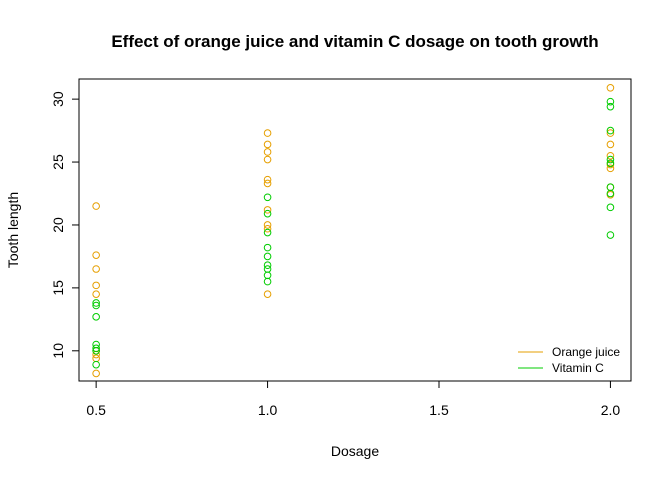  I want to click on x-tick-label: 2.0, so click(611, 410).